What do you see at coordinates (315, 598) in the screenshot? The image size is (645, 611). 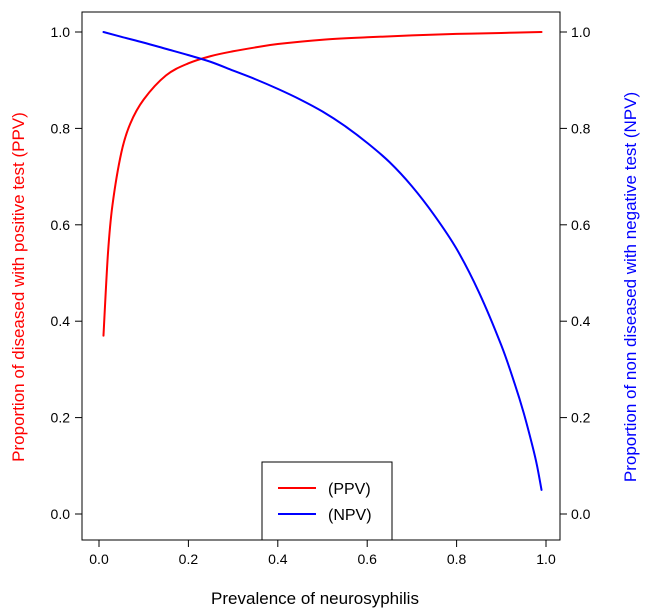 I see `x-axis-title: Prevalence of neurosyphilis` at bounding box center [315, 598].